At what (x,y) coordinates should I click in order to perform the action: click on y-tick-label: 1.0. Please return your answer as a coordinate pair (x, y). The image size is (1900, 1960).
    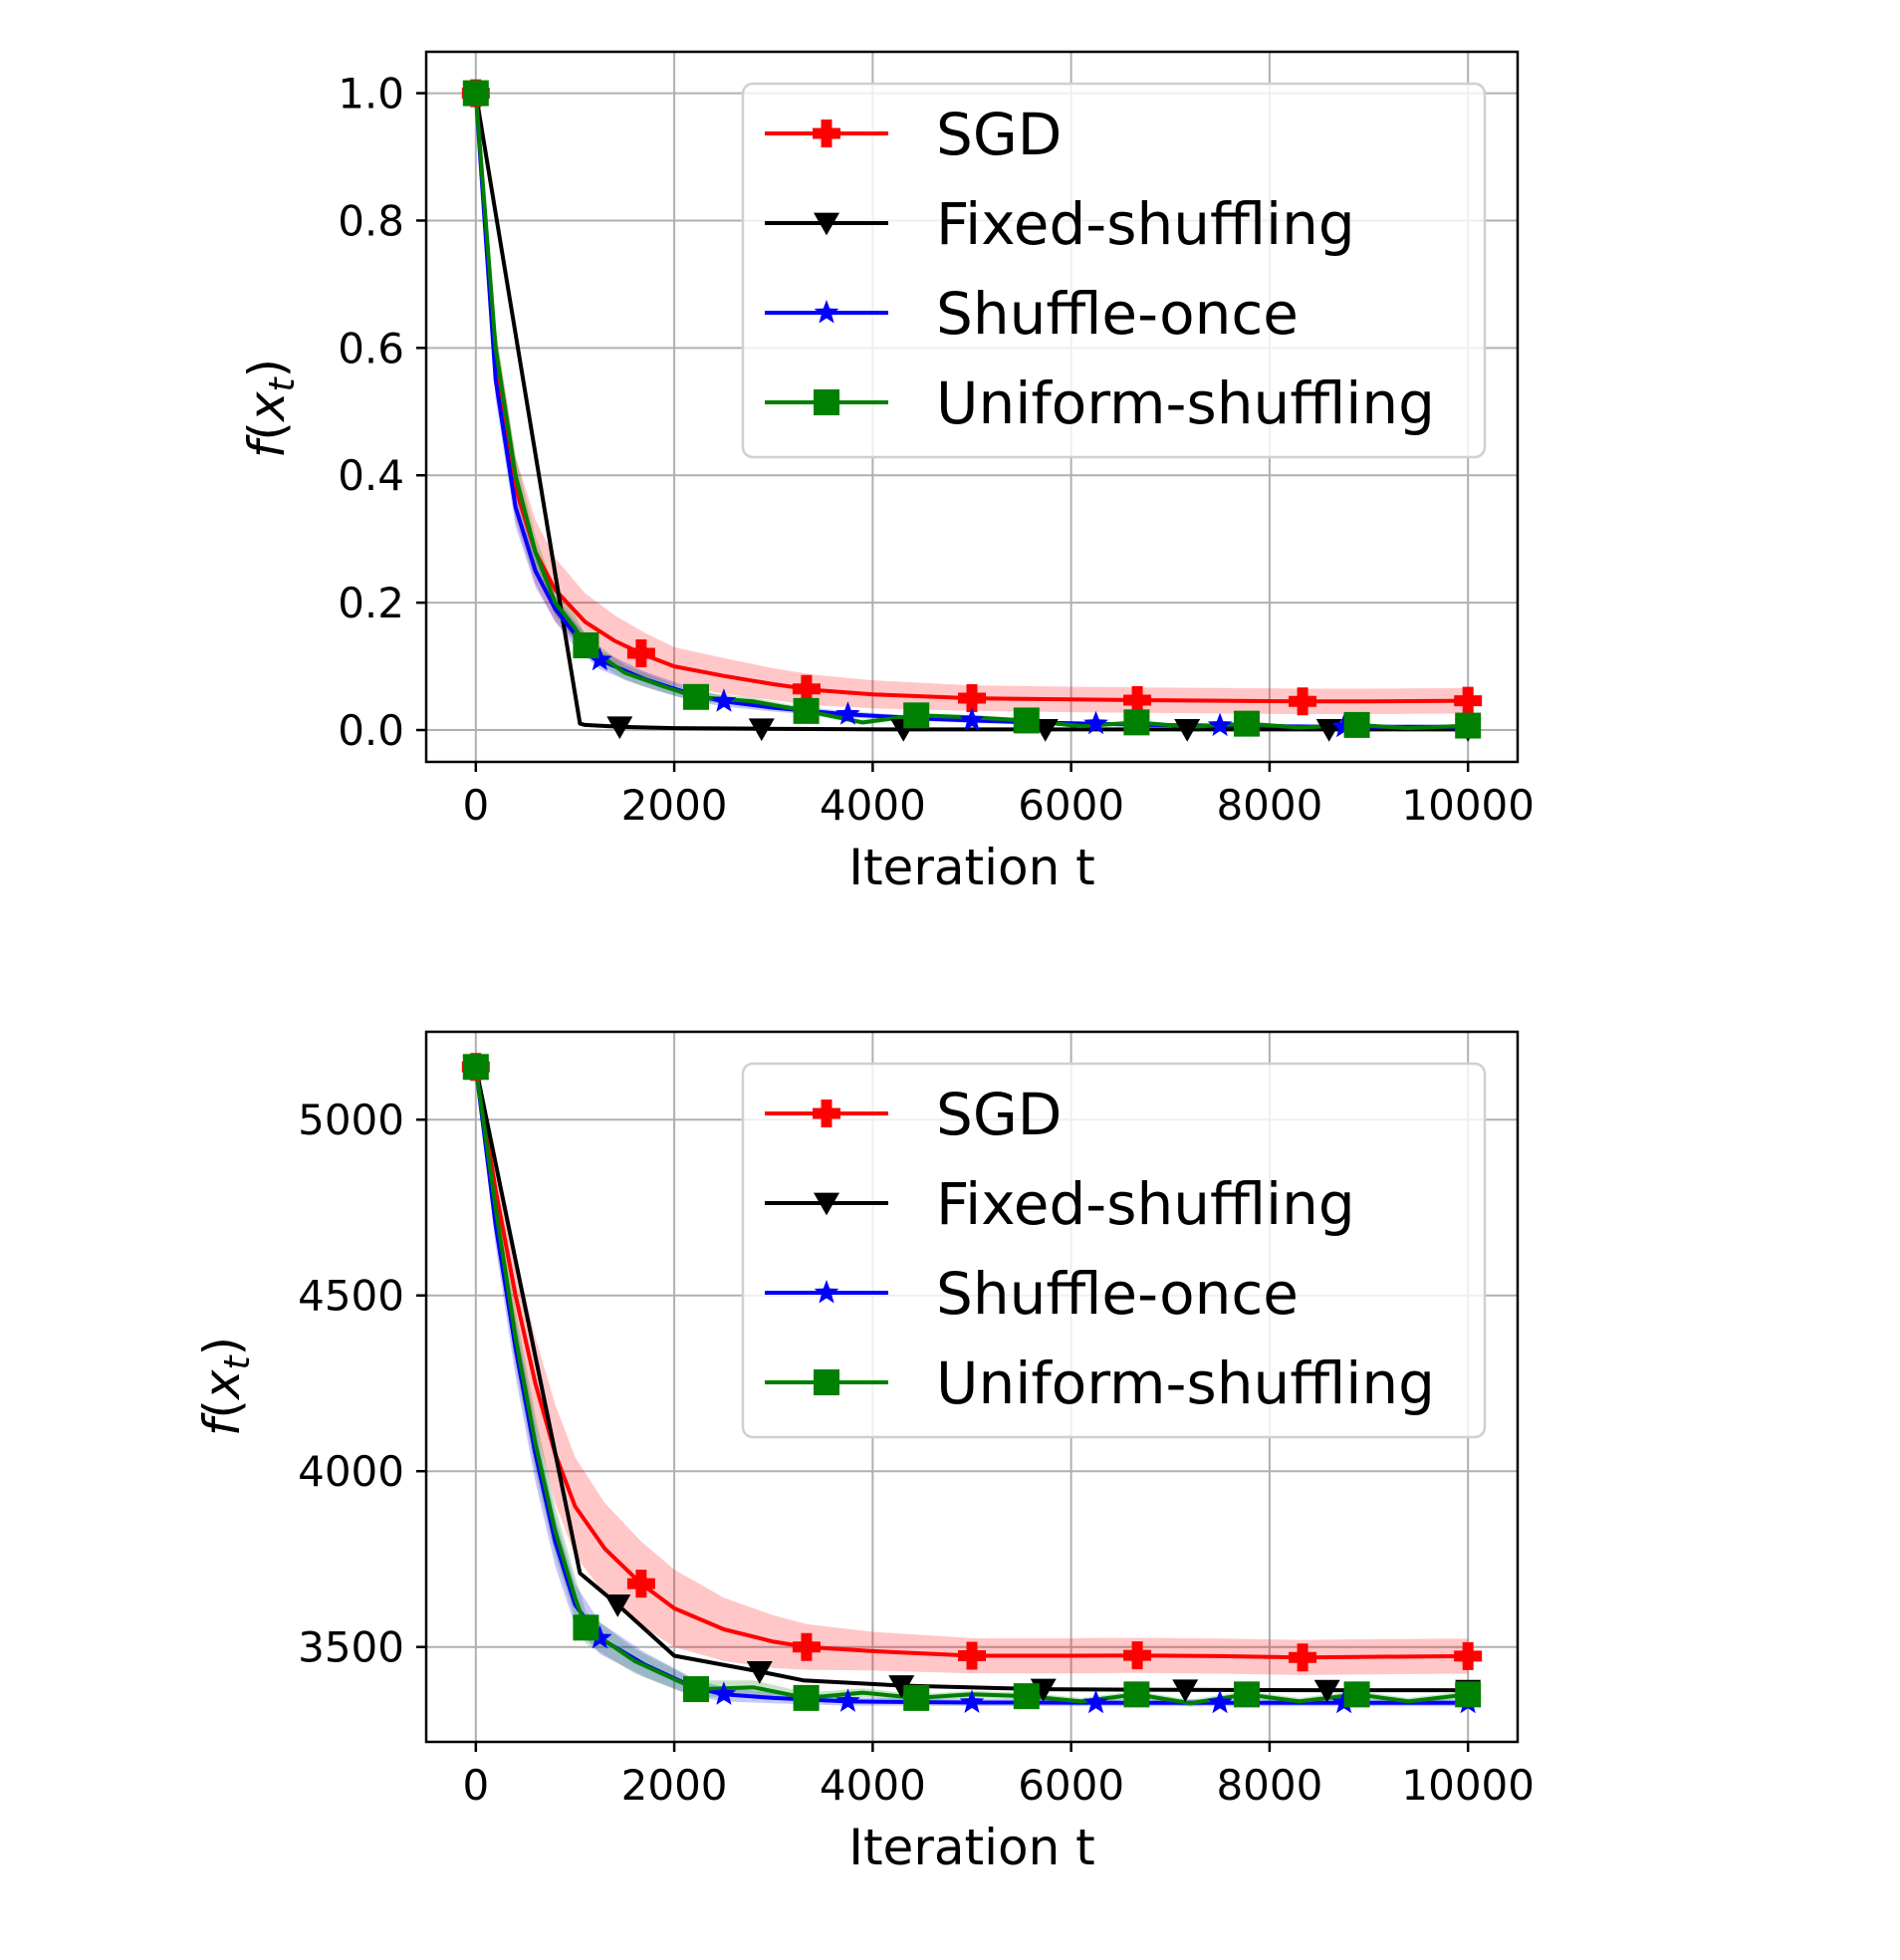
    Looking at the image, I should click on (371, 94).